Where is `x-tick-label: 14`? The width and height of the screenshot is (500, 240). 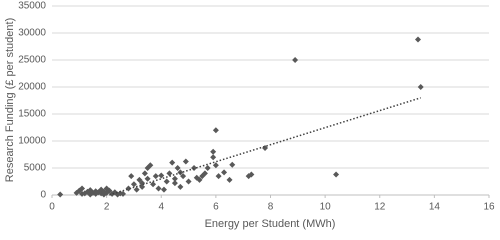
x-tick-label: 14 is located at coordinates (435, 207).